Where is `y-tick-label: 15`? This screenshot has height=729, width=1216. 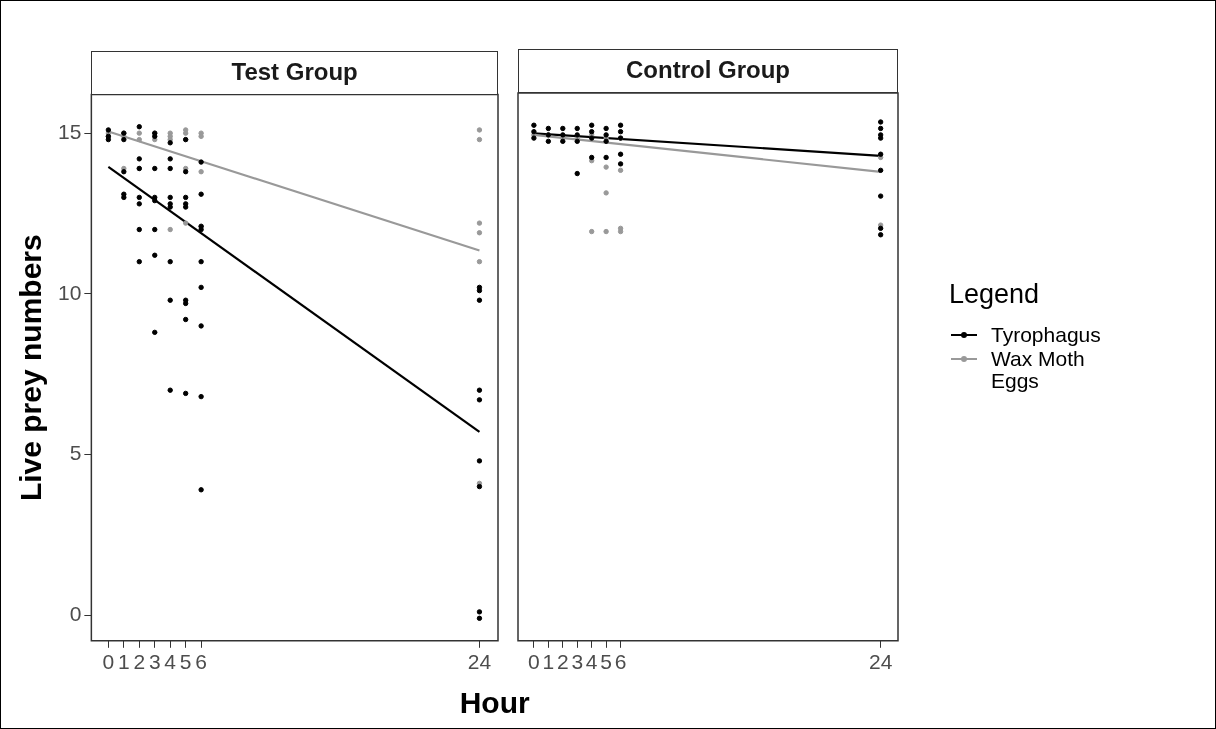
y-tick-label: 15 is located at coordinates (70, 131).